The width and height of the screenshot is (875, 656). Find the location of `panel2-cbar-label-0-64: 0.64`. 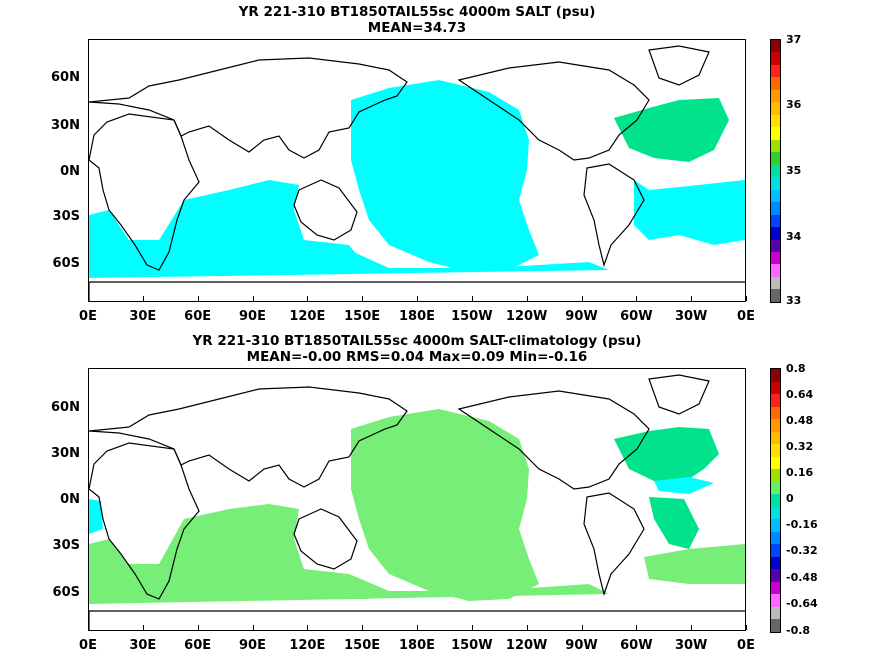

panel2-cbar-label-0-64: 0.64 is located at coordinates (800, 394).